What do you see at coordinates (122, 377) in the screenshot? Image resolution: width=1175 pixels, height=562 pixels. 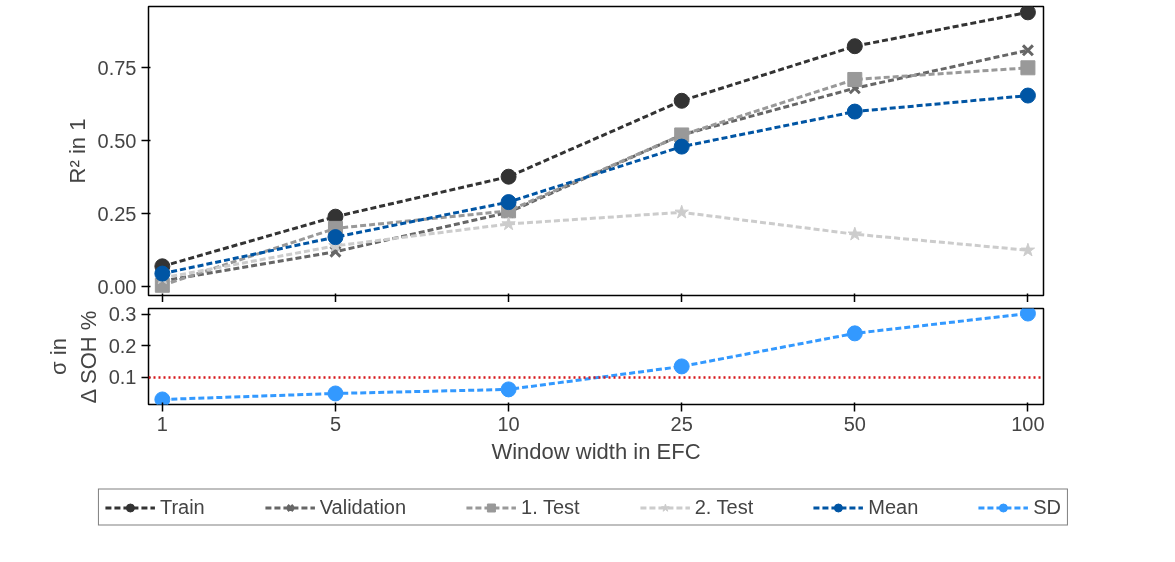 I see `y-tick-label: 0.1` at bounding box center [122, 377].